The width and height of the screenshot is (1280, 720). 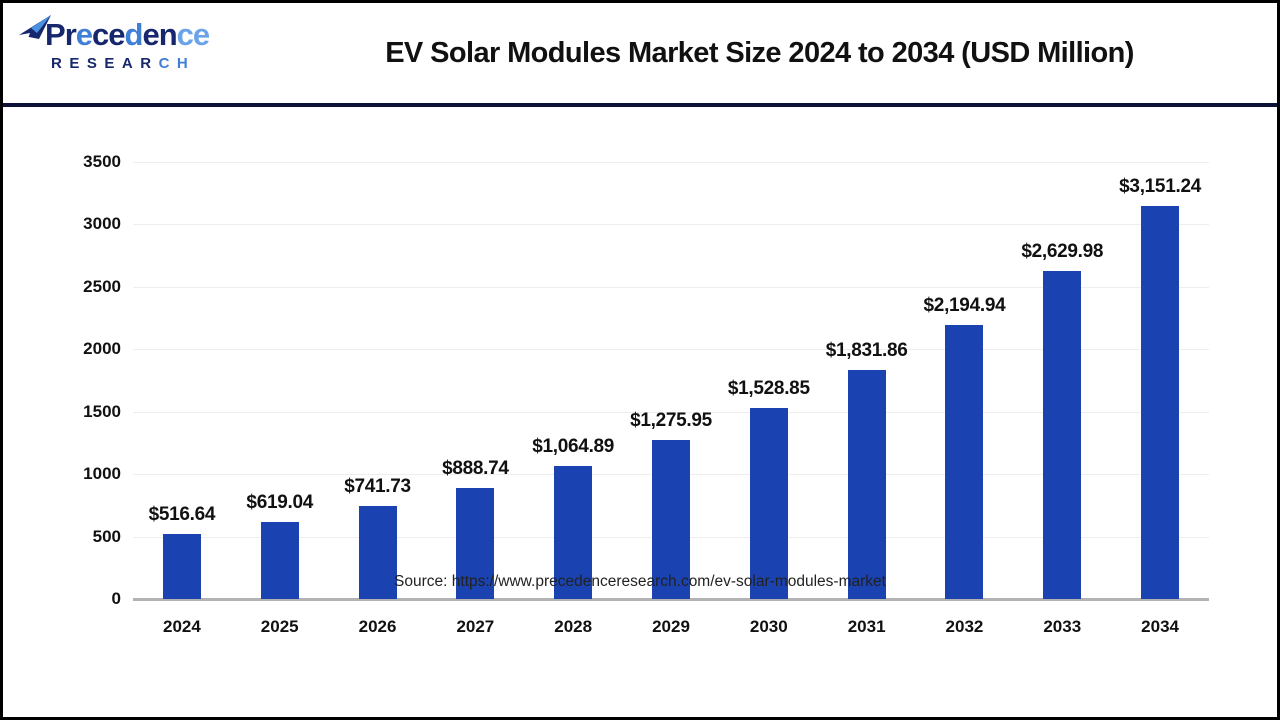 I want to click on bar-2033, so click(x=1062, y=434).